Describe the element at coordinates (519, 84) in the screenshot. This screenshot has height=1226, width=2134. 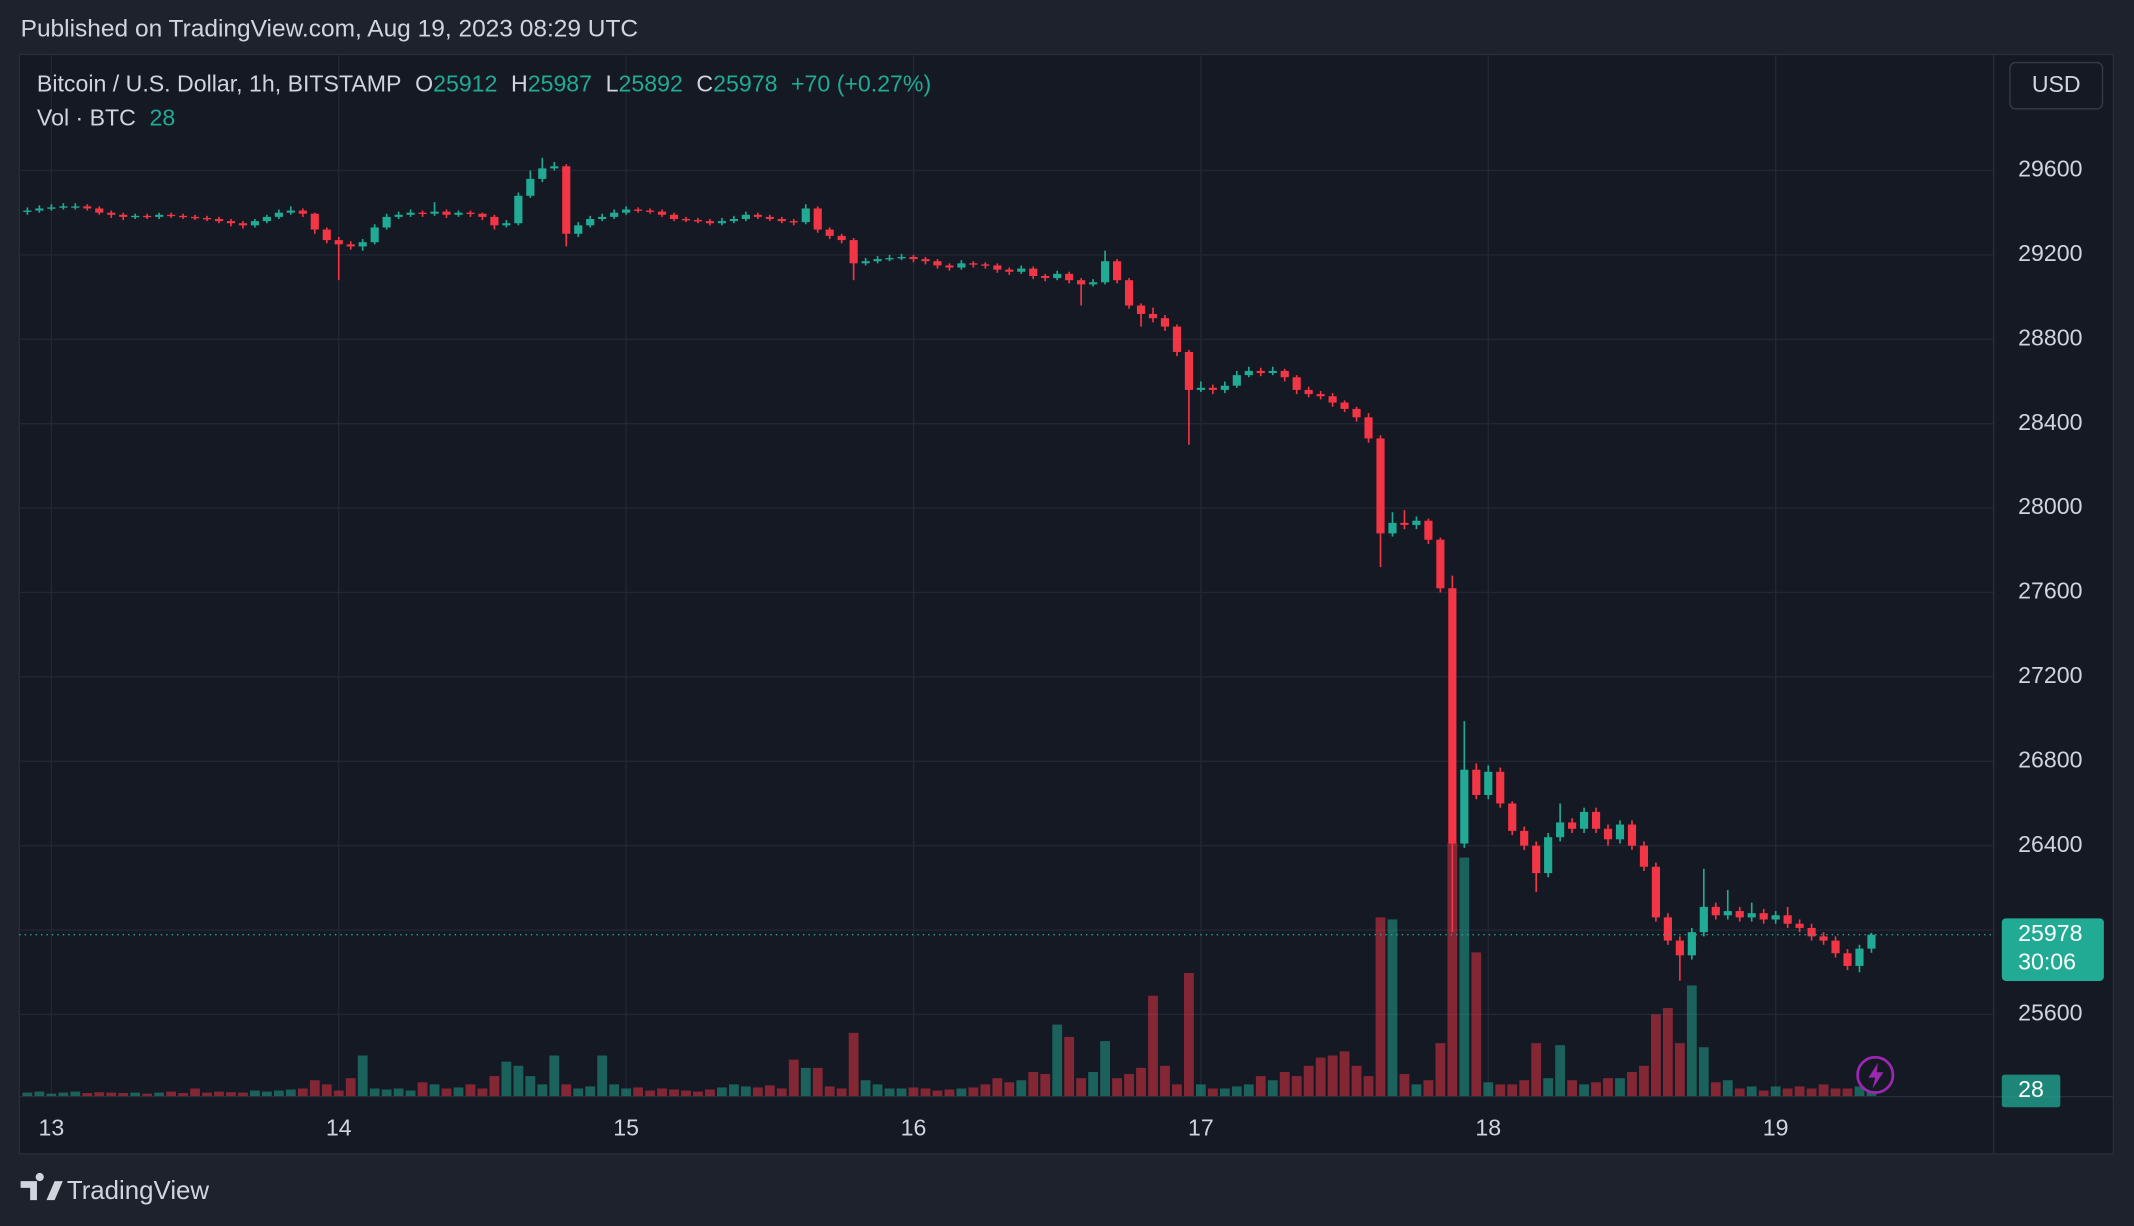
I see `ohlc-label: H` at that location.